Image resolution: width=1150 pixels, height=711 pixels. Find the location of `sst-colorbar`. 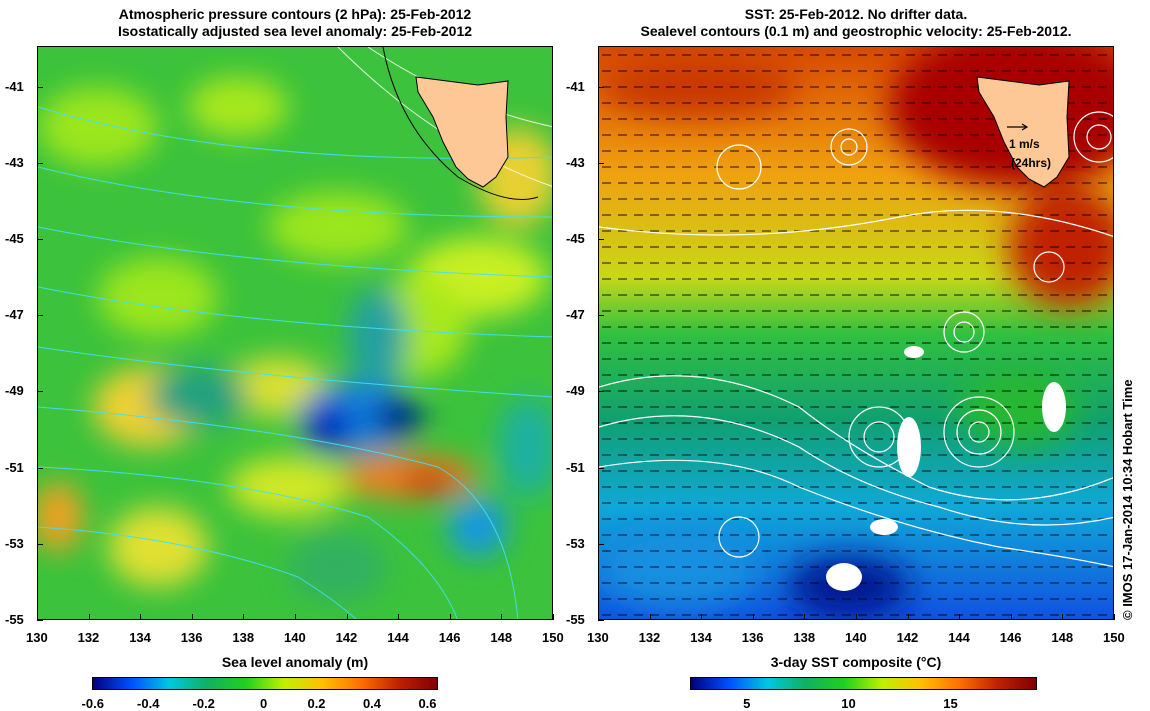

sst-colorbar is located at coordinates (863, 683).